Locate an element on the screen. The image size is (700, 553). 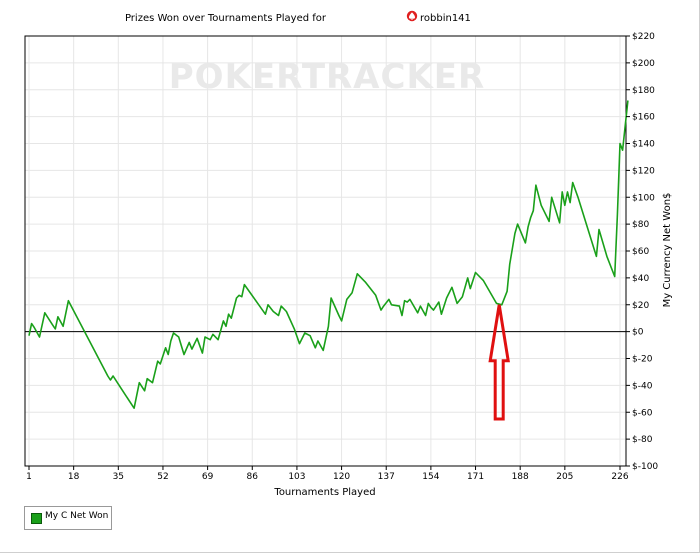
y-tick-label: $60 is located at coordinates (640, 252).